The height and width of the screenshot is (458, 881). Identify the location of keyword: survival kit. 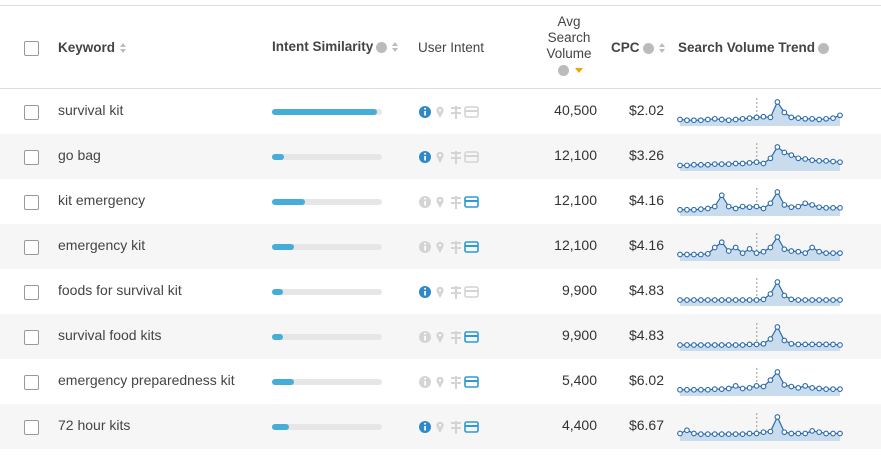
(91, 110).